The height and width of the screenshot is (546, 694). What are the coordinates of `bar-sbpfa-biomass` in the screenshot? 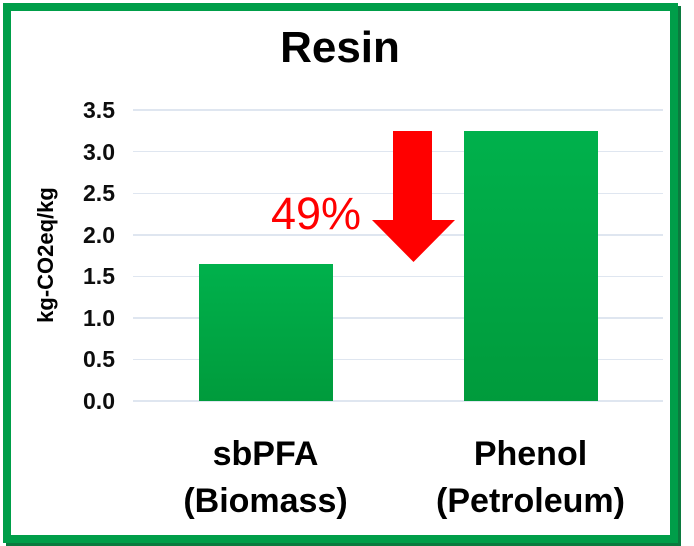 It's located at (265, 332).